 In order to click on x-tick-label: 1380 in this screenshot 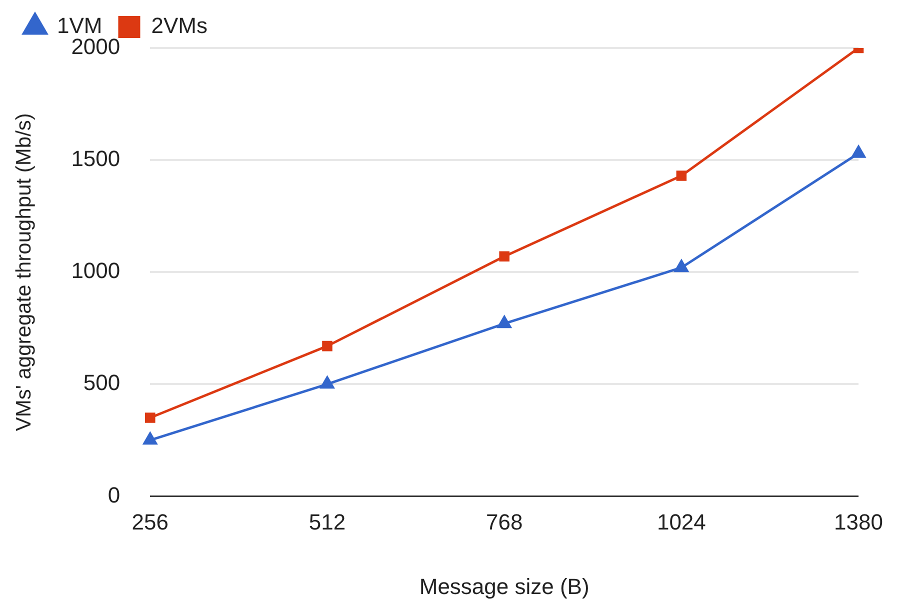, I will do `click(859, 521)`.